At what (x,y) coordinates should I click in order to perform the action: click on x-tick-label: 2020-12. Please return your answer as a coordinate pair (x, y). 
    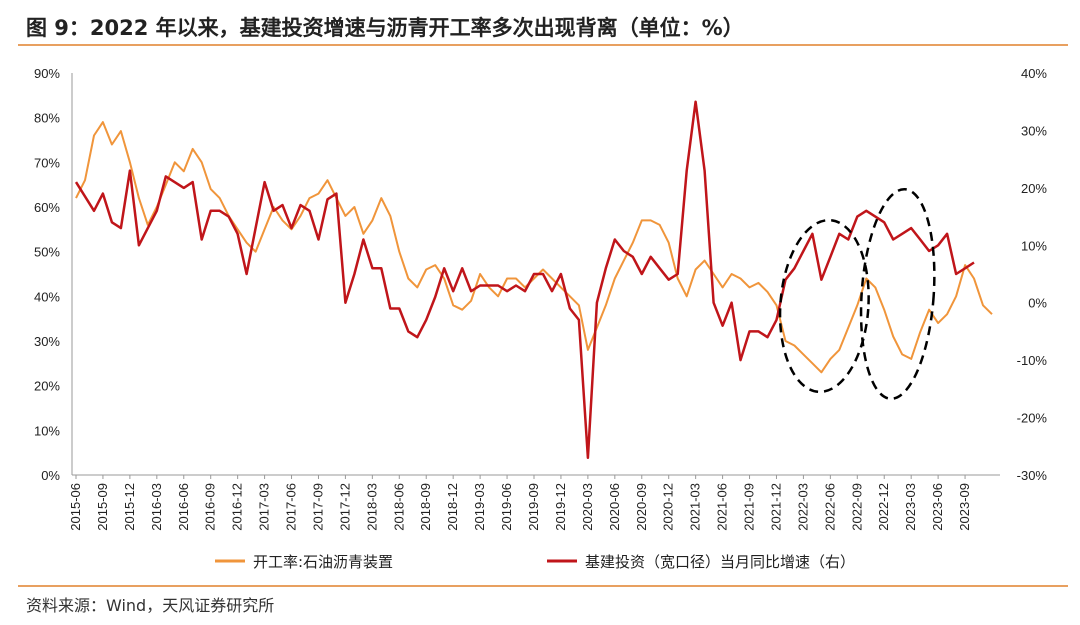
    Looking at the image, I should click on (668, 507).